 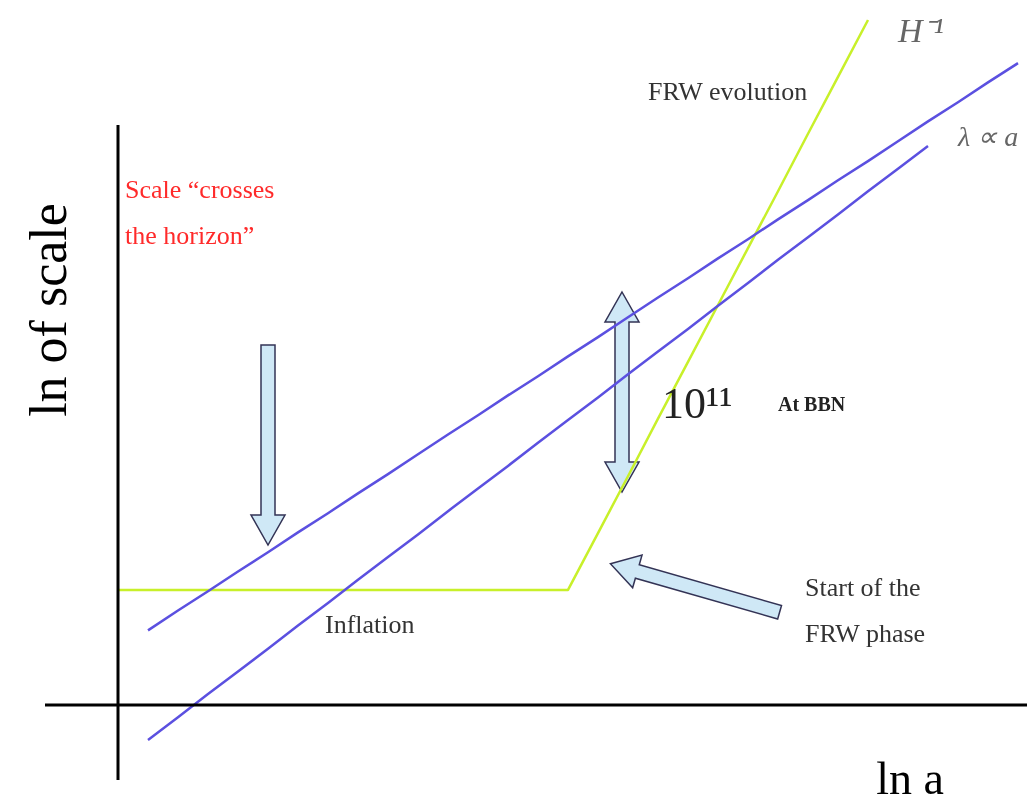 What do you see at coordinates (200, 212) in the screenshot?
I see `annotation: Scale “crosses the horizon”` at bounding box center [200, 212].